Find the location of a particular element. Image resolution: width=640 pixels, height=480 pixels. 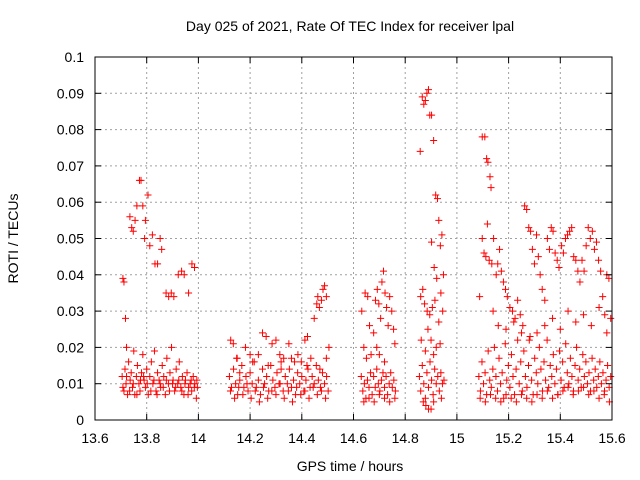

x-tick-label: 15 is located at coordinates (457, 438).